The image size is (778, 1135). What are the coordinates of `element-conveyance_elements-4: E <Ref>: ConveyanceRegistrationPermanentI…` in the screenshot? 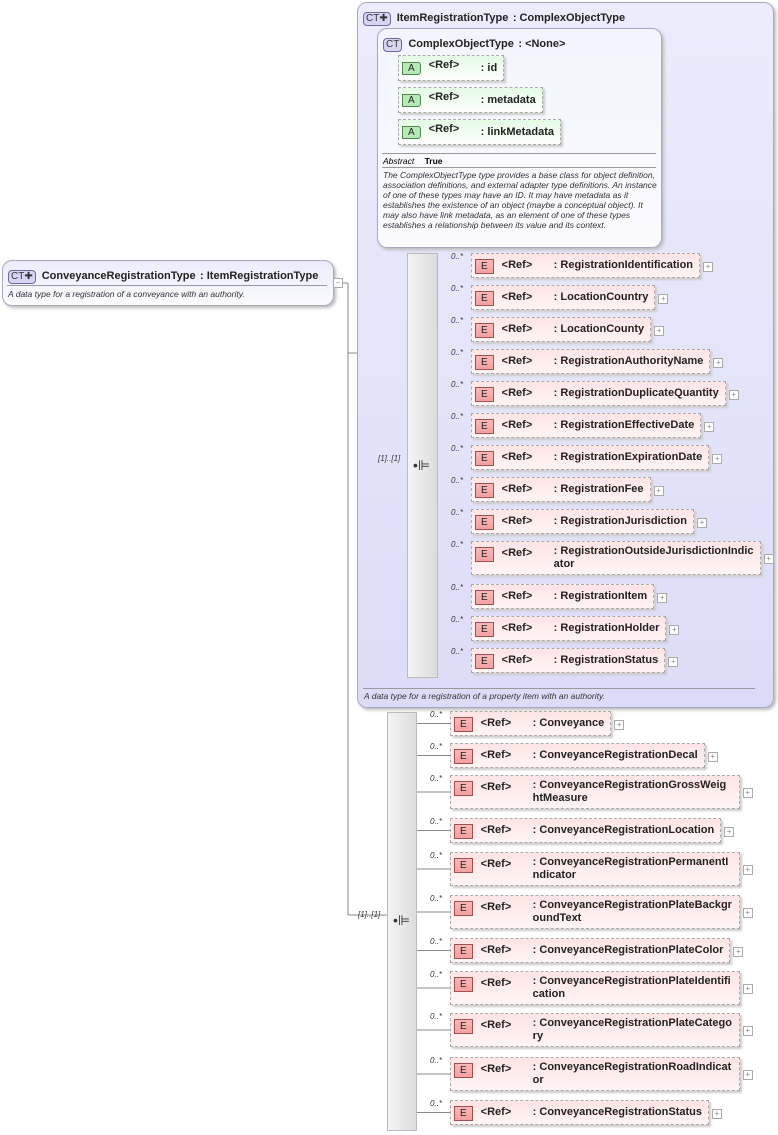 It's located at (595, 869).